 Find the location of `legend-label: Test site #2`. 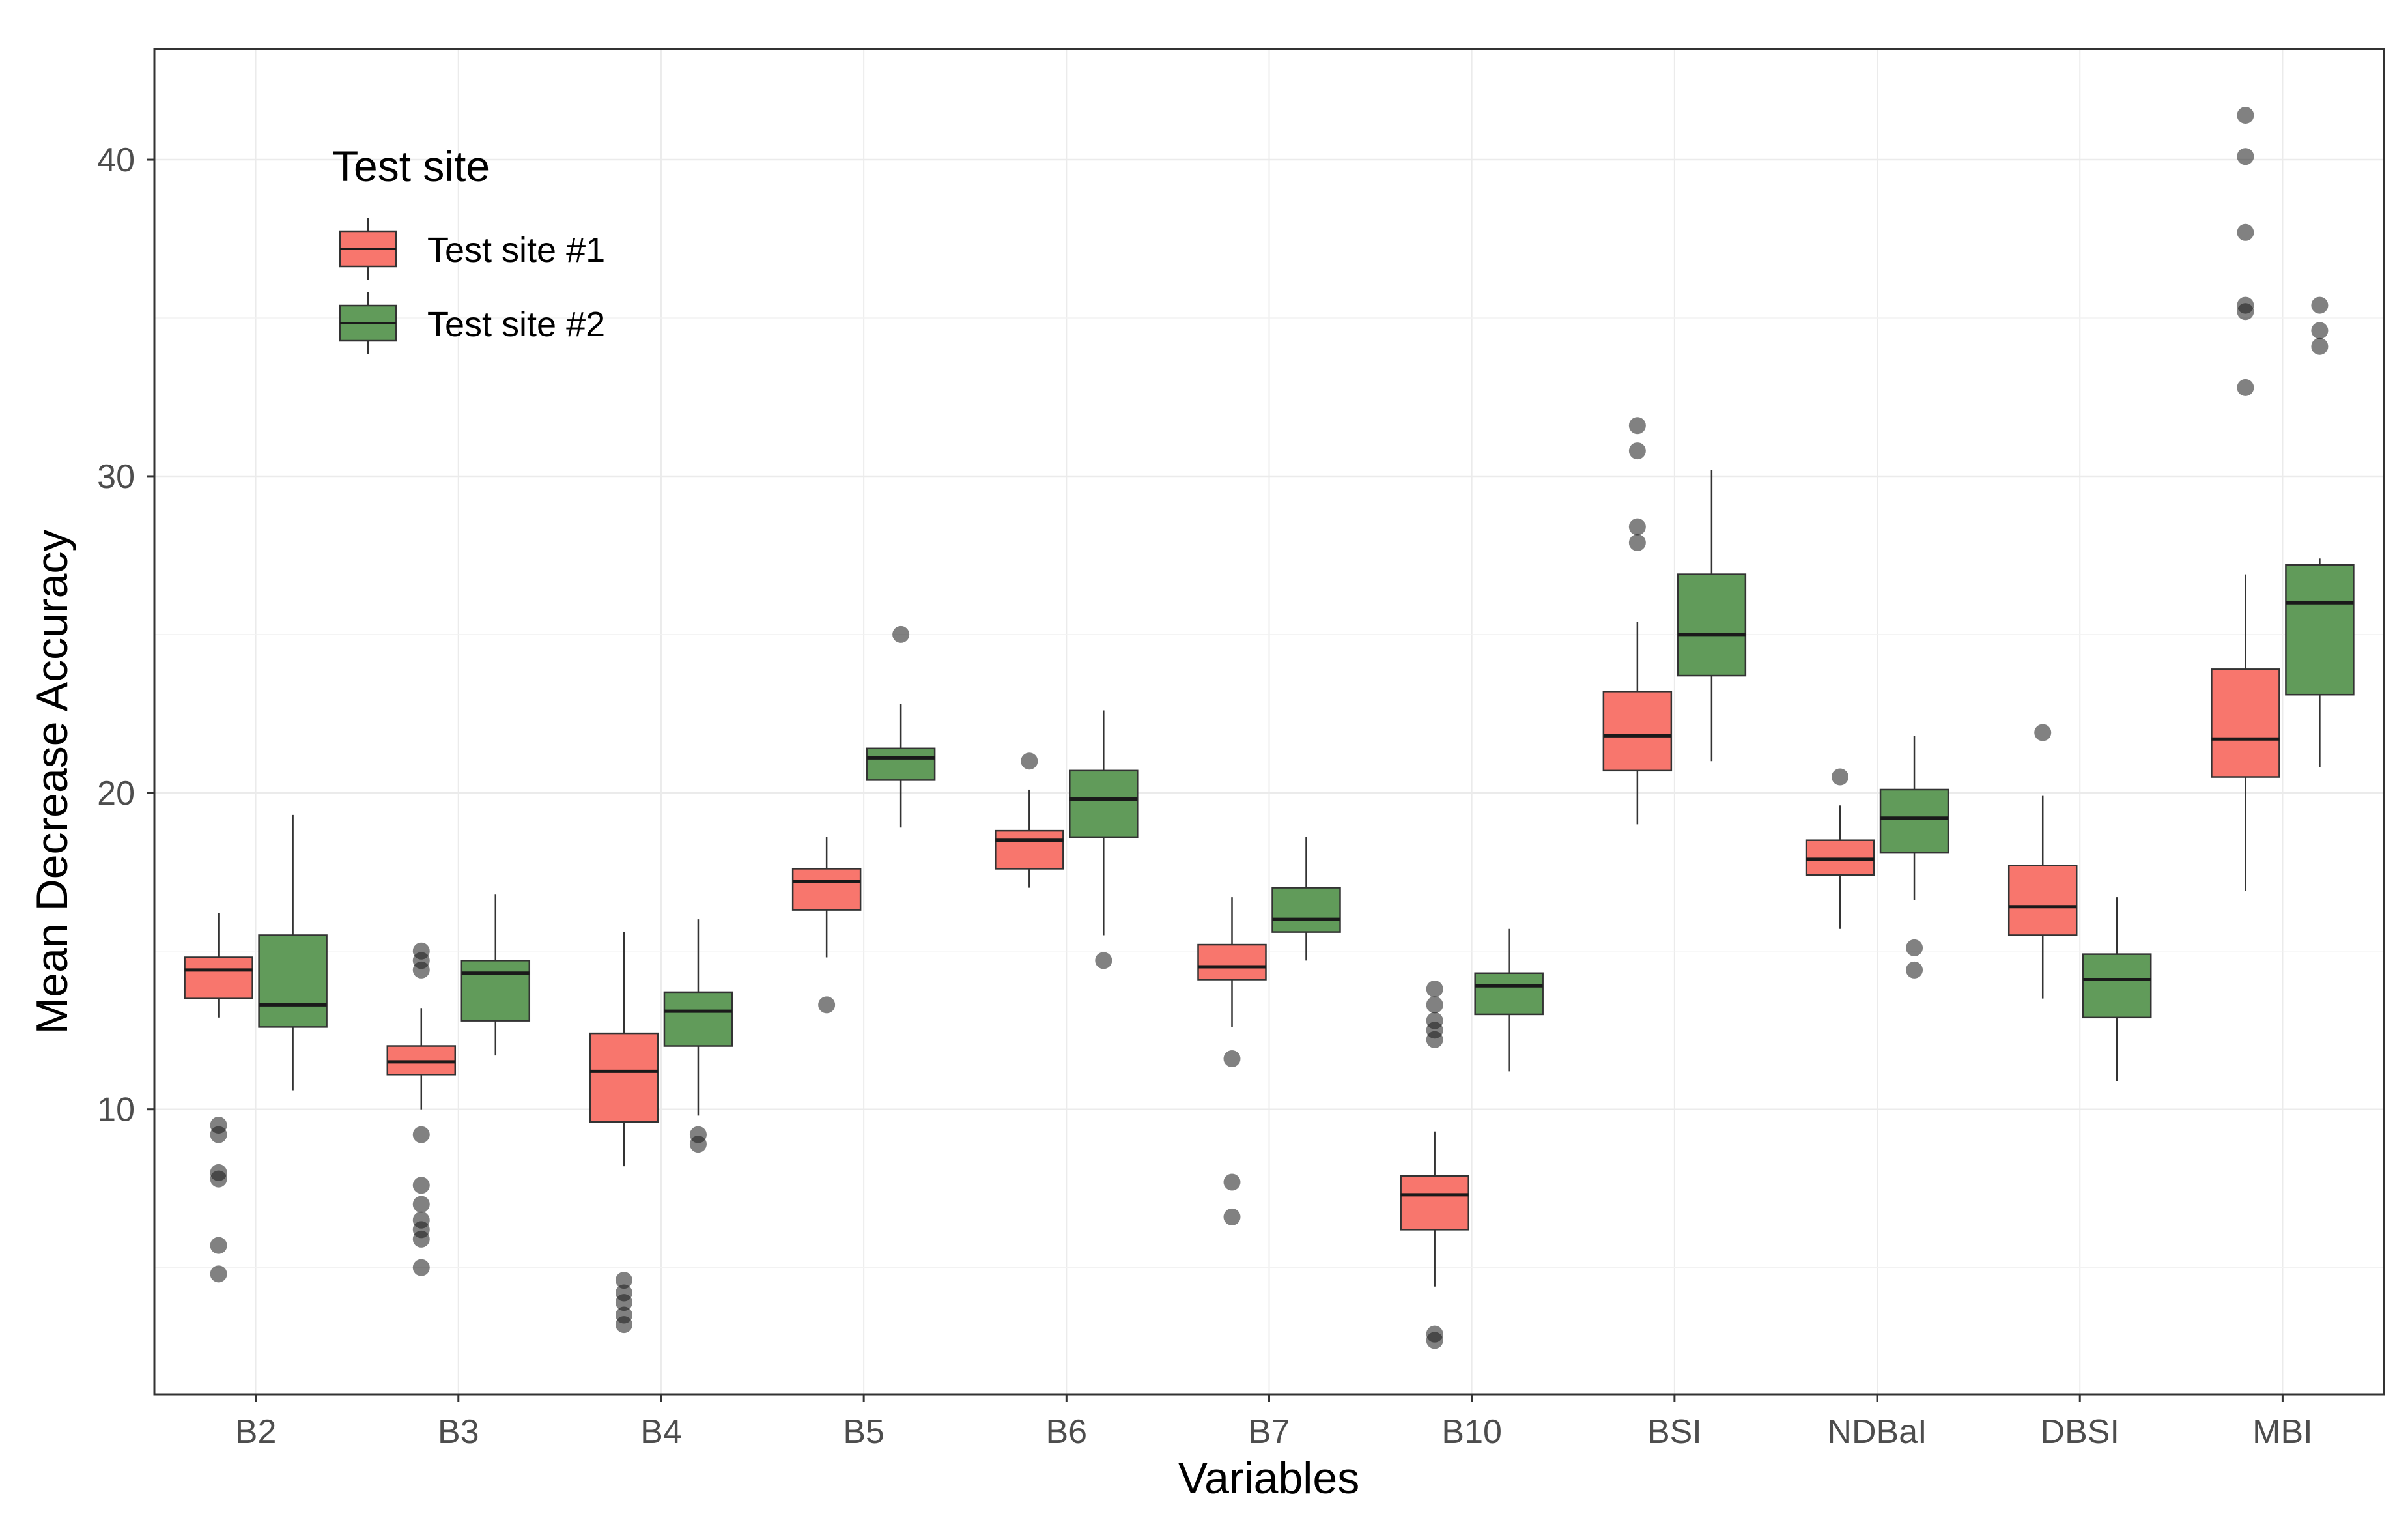

legend-label: Test site #2 is located at coordinates (516, 324).